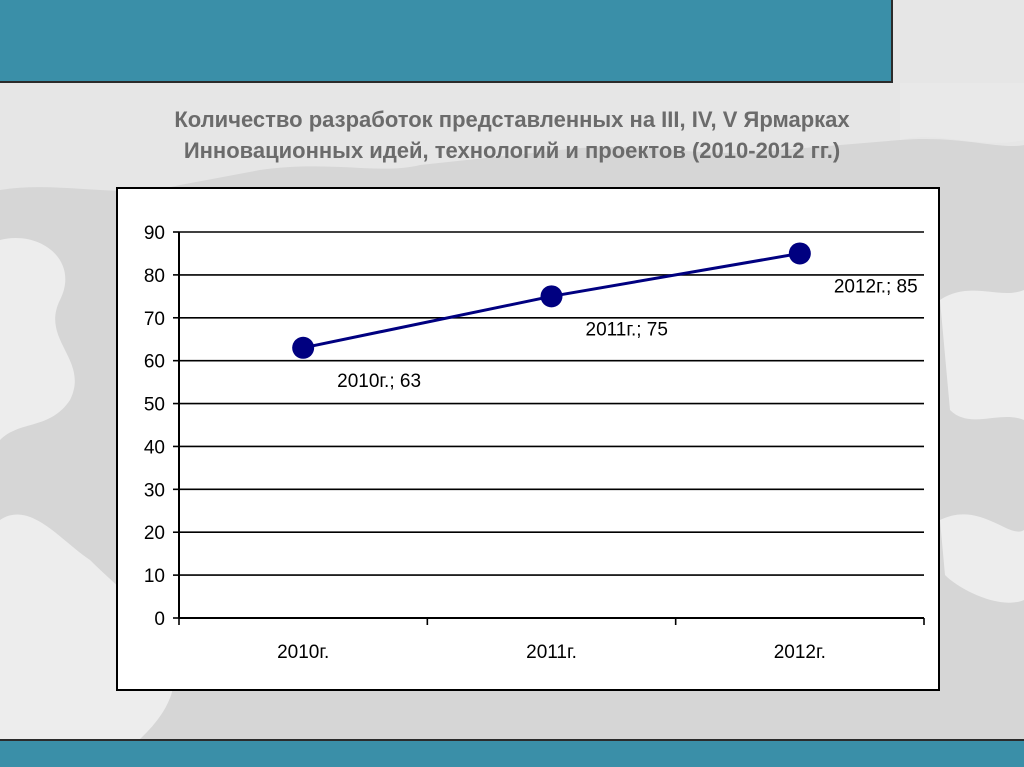 The image size is (1024, 767). What do you see at coordinates (159, 619) in the screenshot?
I see `y-tick-label: 0` at bounding box center [159, 619].